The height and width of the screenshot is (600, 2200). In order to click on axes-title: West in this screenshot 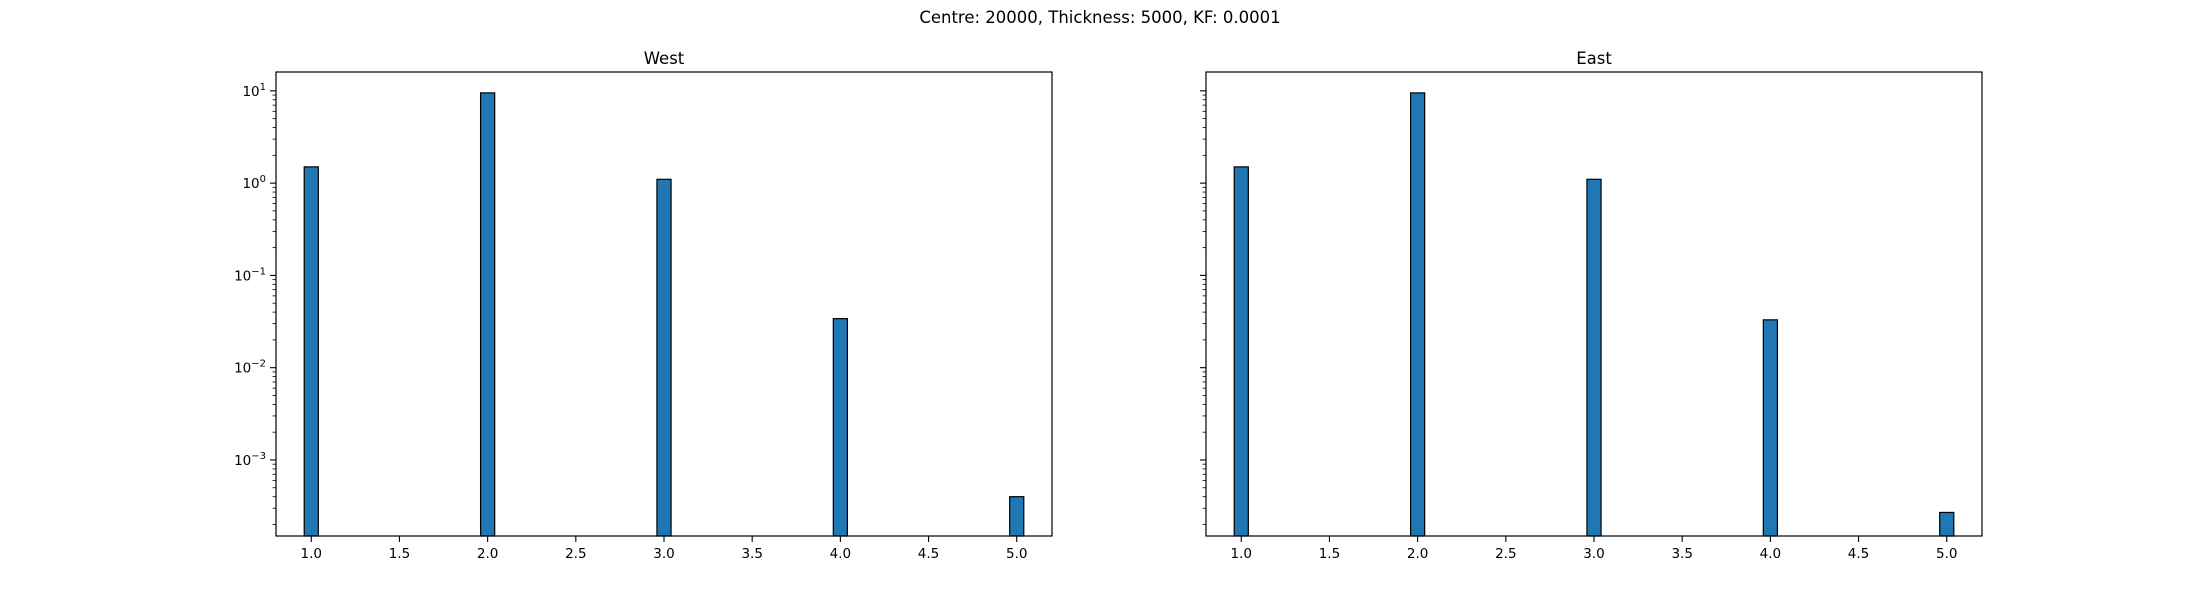, I will do `click(664, 58)`.